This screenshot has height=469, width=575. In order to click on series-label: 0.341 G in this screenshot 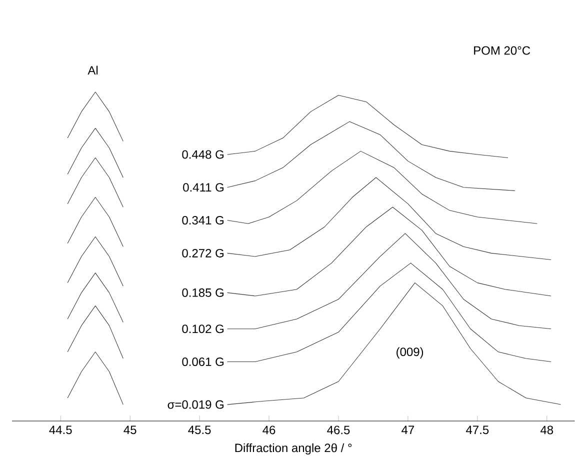, I will do `click(203, 220)`.